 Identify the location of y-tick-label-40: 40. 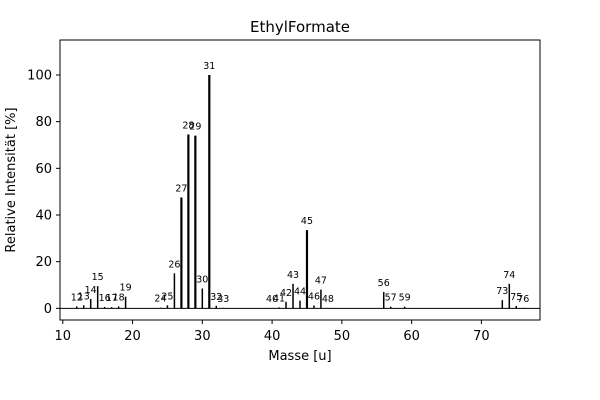
(43, 216).